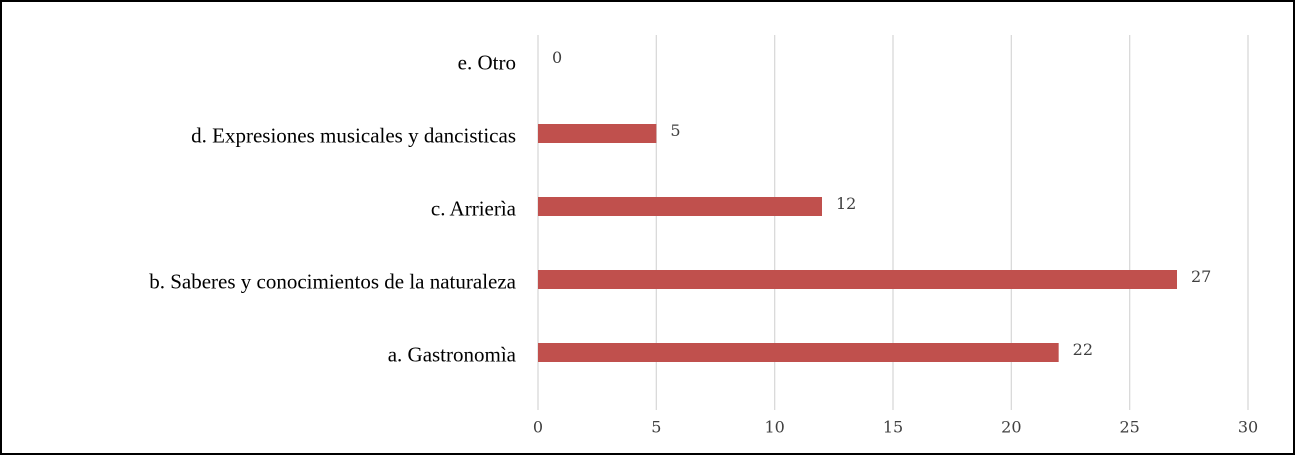  What do you see at coordinates (846, 203) in the screenshot?
I see `value-label: 12` at bounding box center [846, 203].